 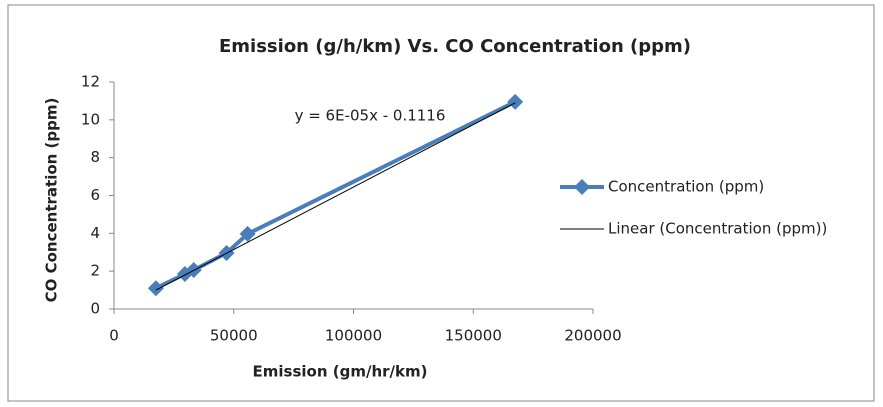 I want to click on x-tick-label: 150000, so click(x=473, y=336).